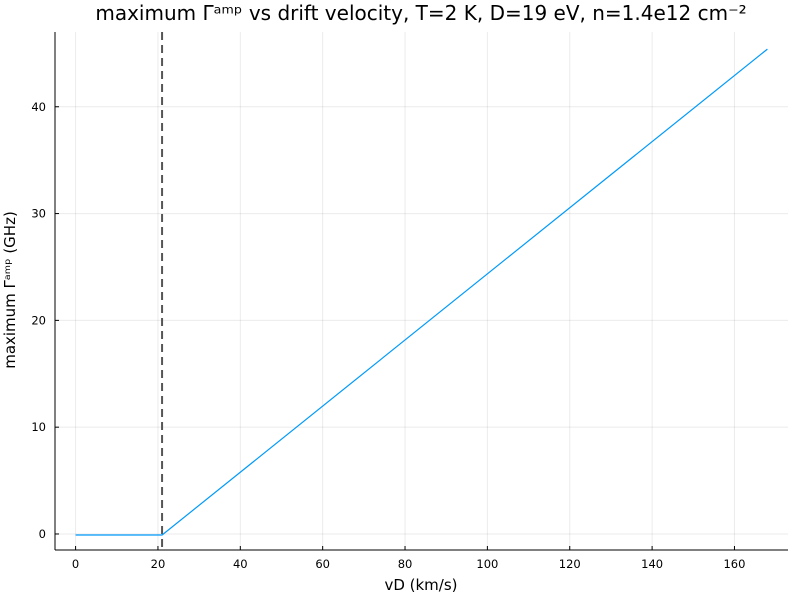 This screenshot has width=800, height=600. I want to click on y-tick-label: 20, so click(38, 320).